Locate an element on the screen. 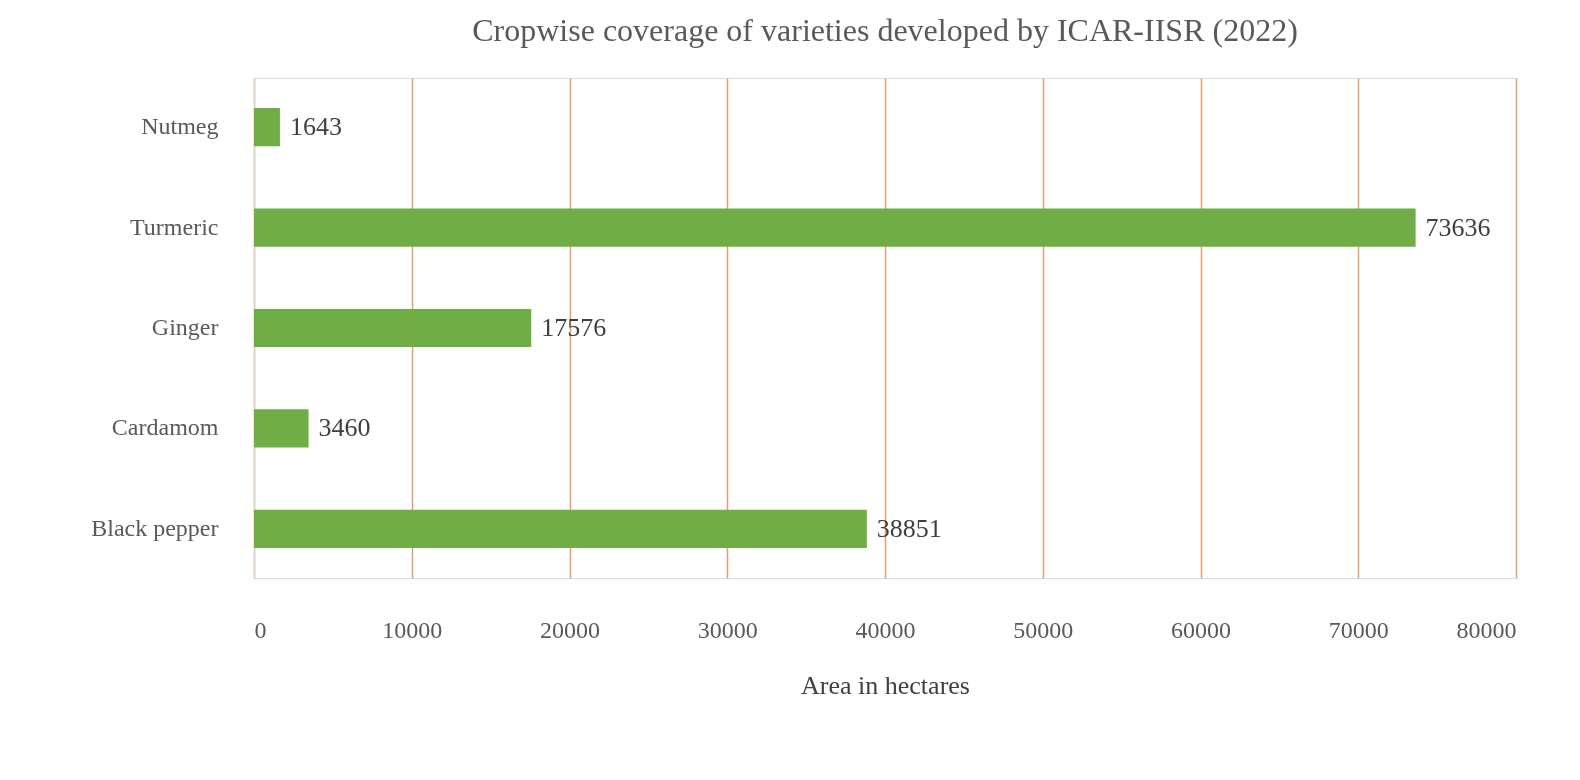 Image resolution: width=1580 pixels, height=780 pixels. y-tick-label: Nutmeg is located at coordinates (180, 126).